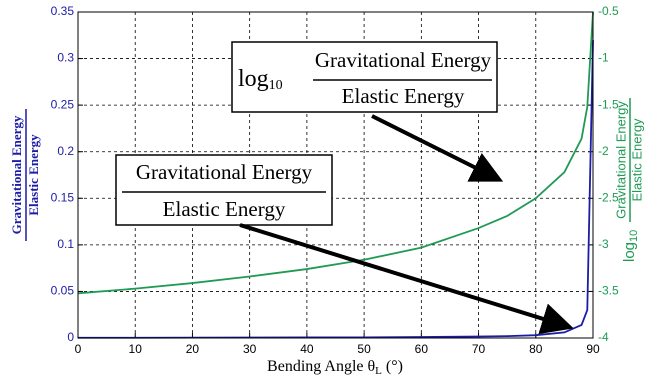 This screenshot has height=381, width=653. Describe the element at coordinates (608, 197) in the screenshot. I see `y2-tick-label: -2.5` at that location.